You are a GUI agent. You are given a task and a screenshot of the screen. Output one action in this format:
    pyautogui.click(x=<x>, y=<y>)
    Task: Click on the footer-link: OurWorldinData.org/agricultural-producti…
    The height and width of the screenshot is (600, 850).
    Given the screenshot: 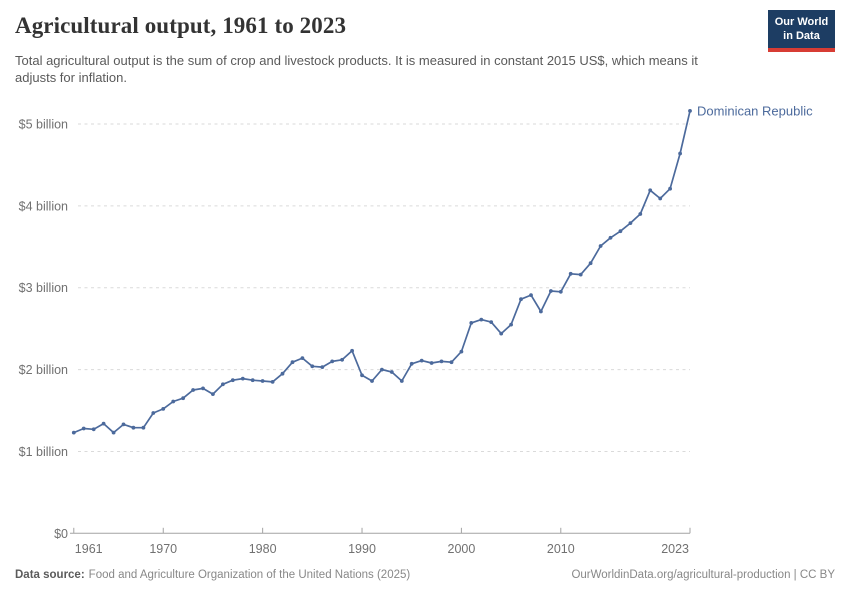 What is the action you would take?
    pyautogui.click(x=703, y=575)
    